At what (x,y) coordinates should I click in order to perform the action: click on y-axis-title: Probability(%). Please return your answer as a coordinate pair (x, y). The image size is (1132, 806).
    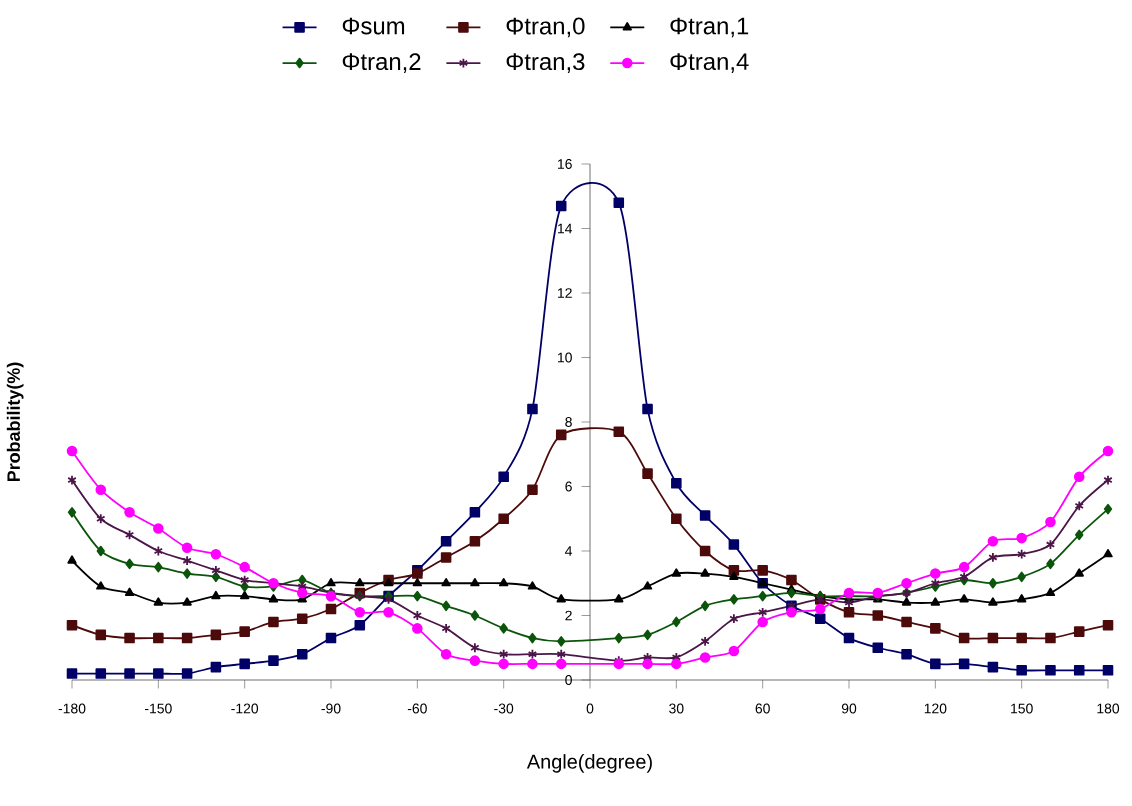
    Looking at the image, I should click on (15, 422).